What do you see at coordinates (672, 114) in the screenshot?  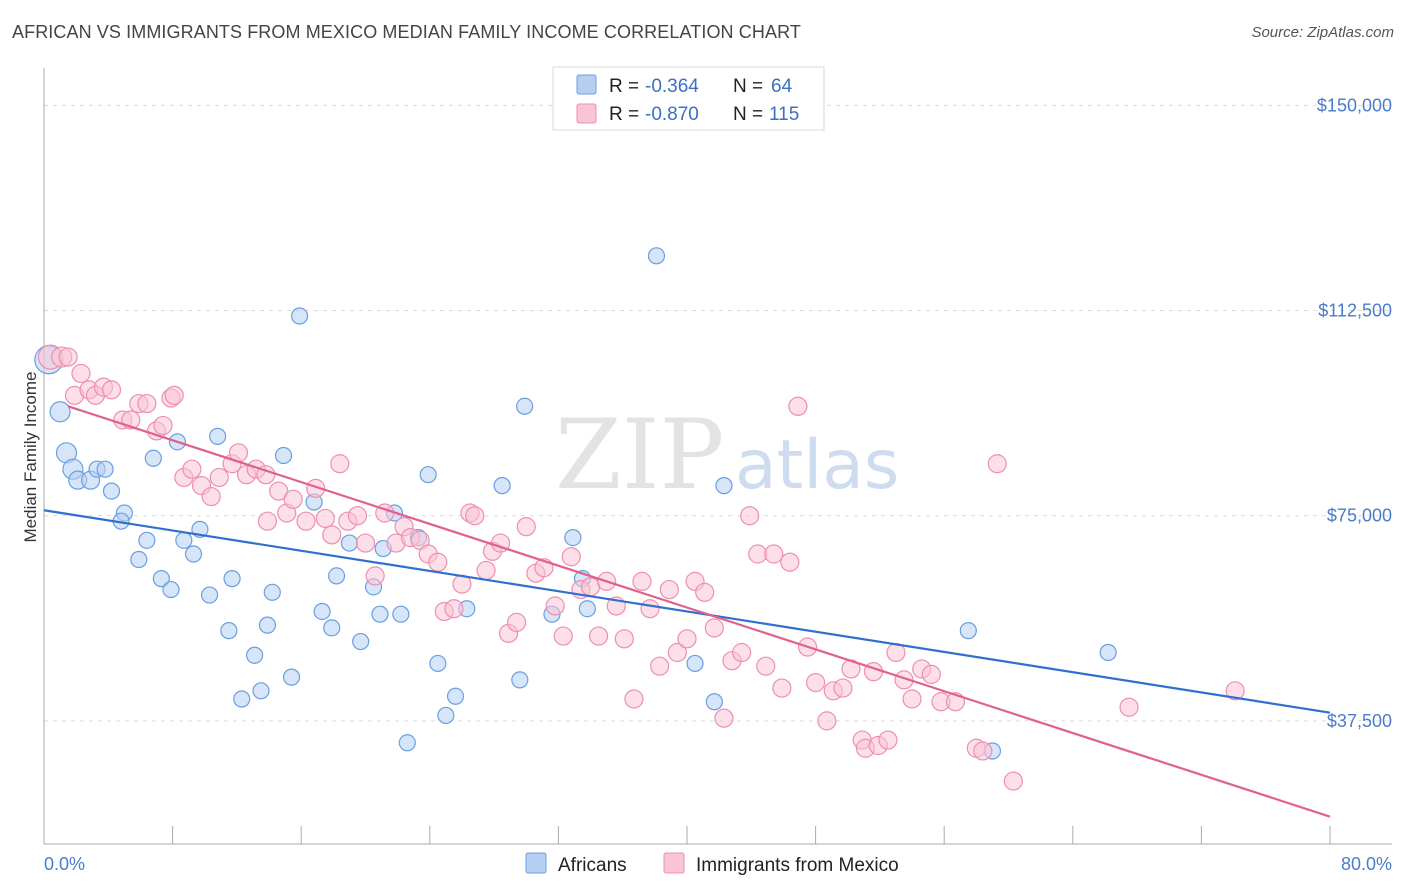 I see `legend-r-value: -0.870` at bounding box center [672, 114].